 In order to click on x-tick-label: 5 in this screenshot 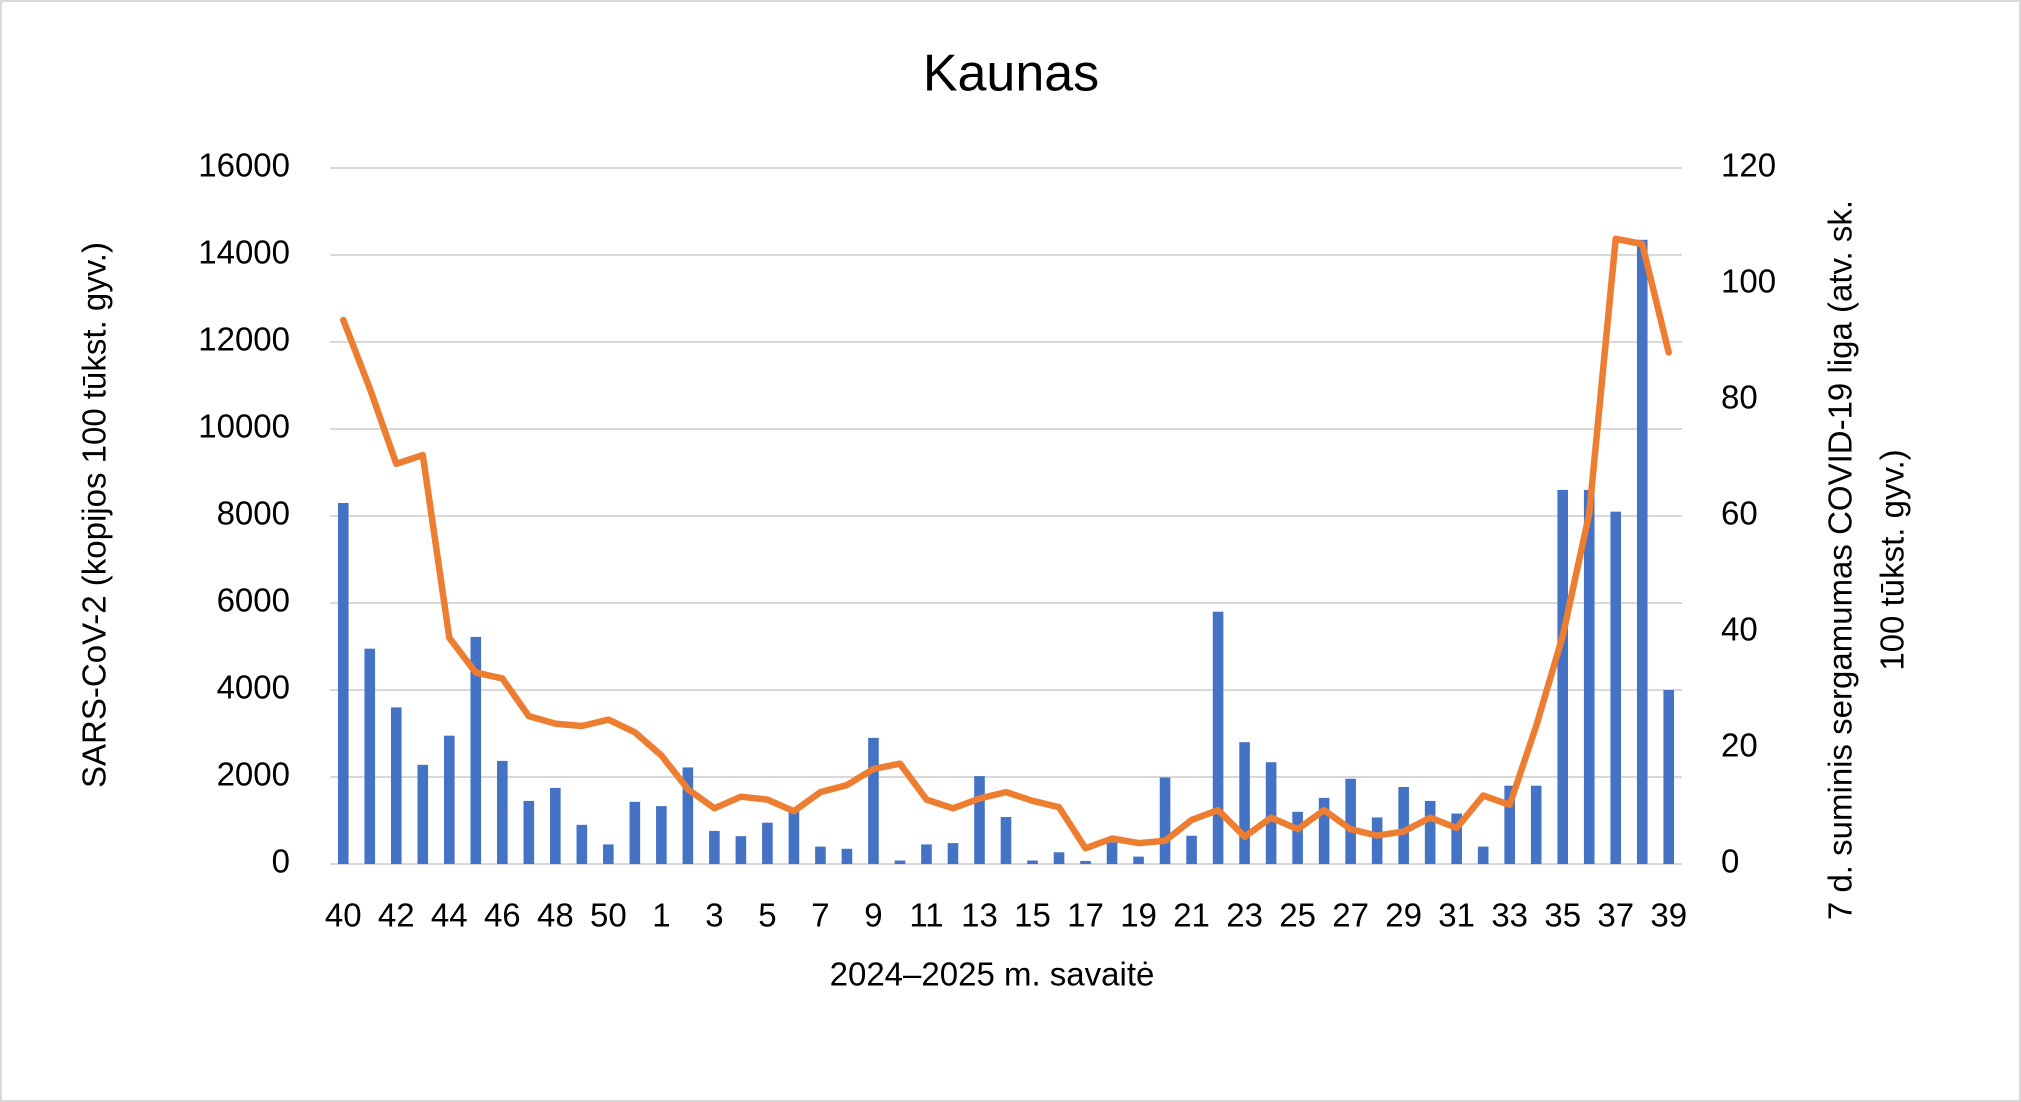, I will do `click(767, 915)`.